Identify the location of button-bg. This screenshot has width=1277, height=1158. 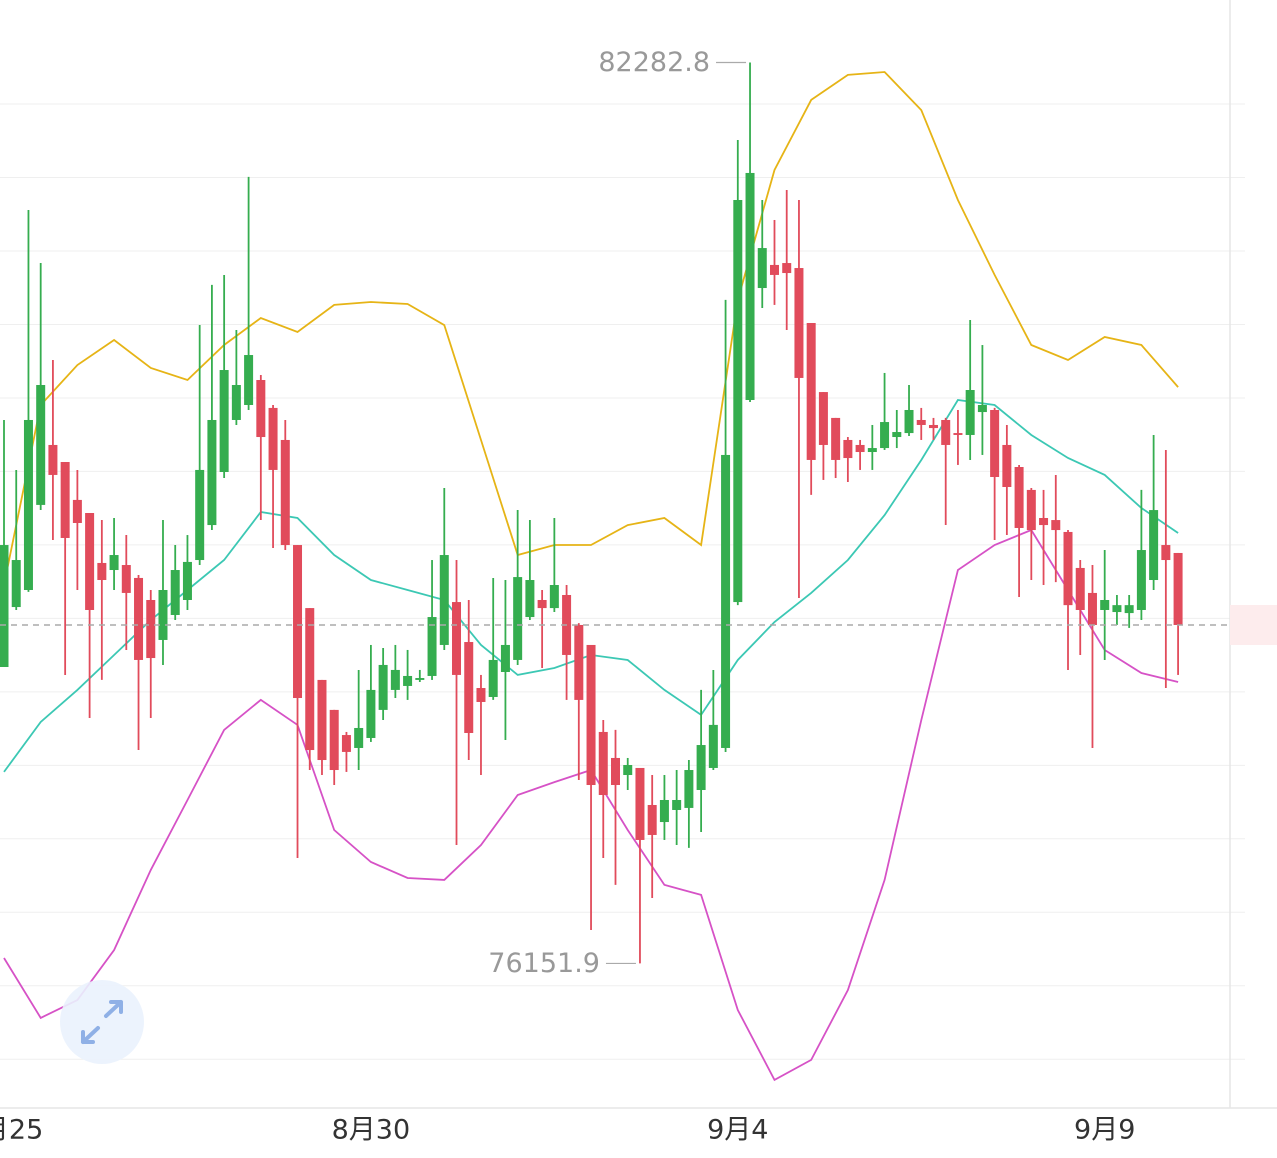
(102, 1022).